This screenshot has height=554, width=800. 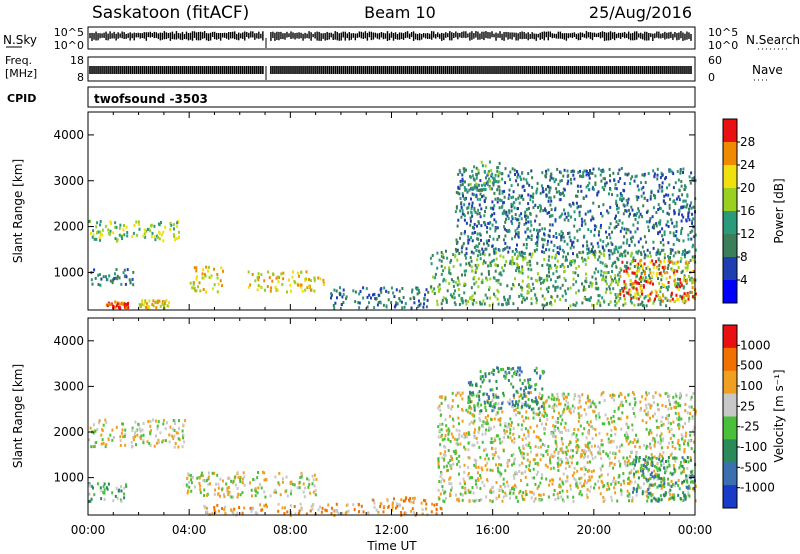 I want to click on power-colorbar, so click(x=730, y=211).